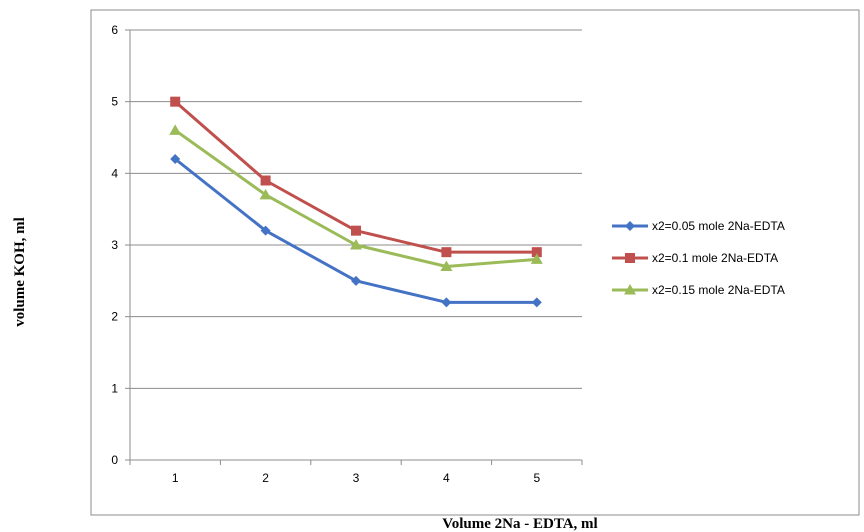  What do you see at coordinates (20, 272) in the screenshot?
I see `y-axis-title: volume KOH, ml` at bounding box center [20, 272].